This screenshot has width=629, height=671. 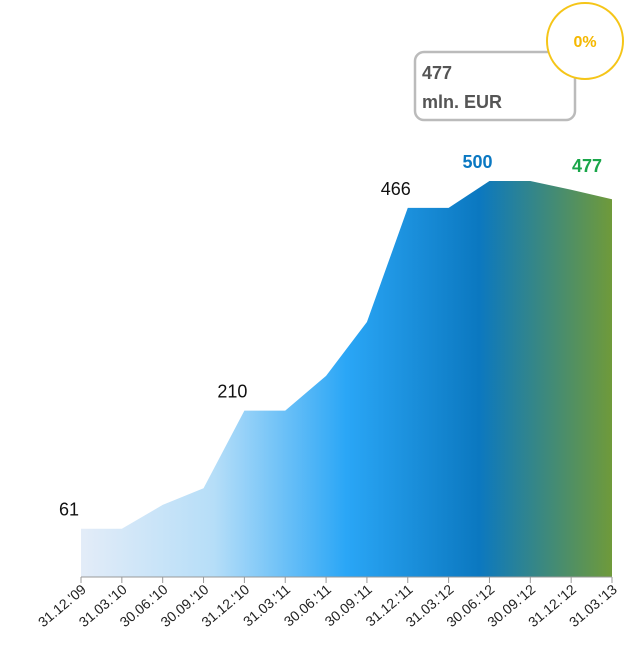 What do you see at coordinates (587, 166) in the screenshot?
I see `value-label: 477` at bounding box center [587, 166].